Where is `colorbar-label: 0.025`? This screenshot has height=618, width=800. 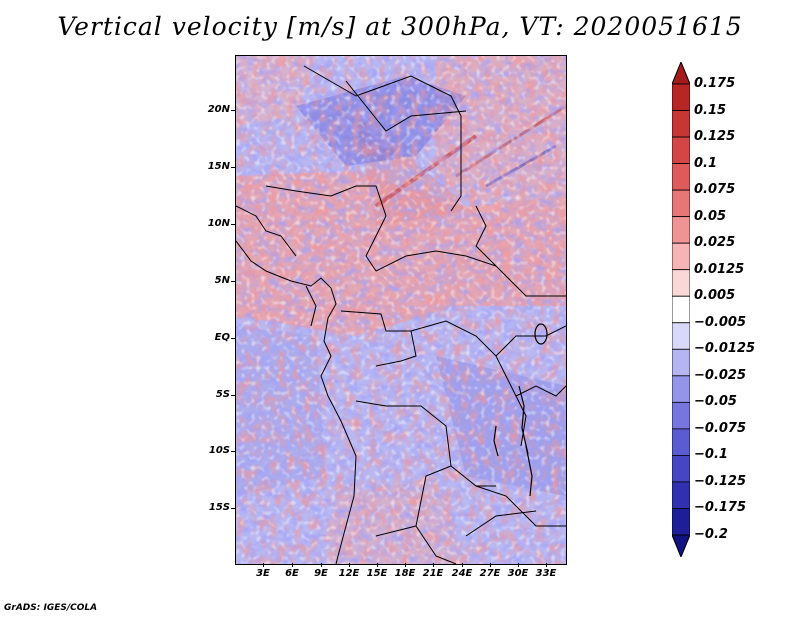 colorbar-label: 0.025 is located at coordinates (715, 243).